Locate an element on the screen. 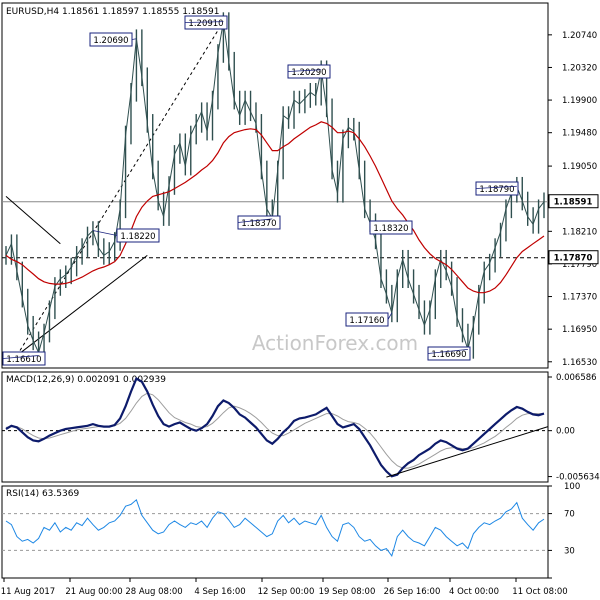  channel-trendline-upper is located at coordinates (33, 220).